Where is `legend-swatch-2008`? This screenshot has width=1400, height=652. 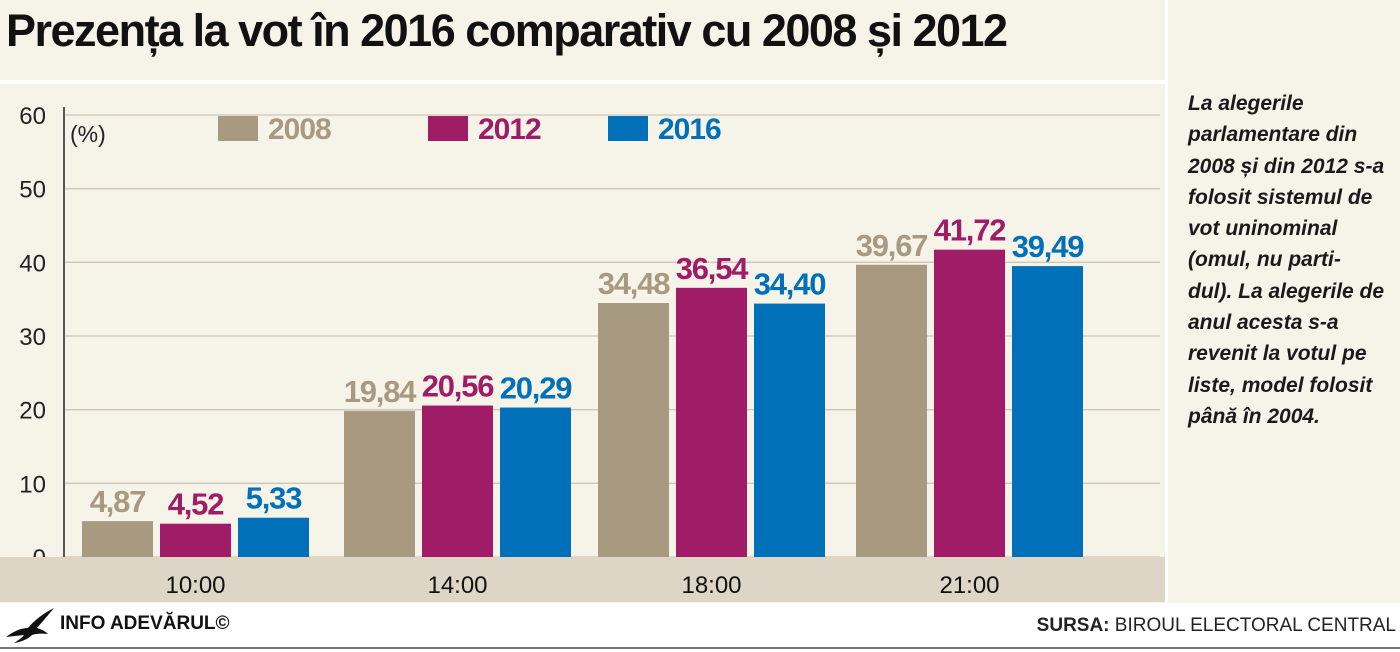 legend-swatch-2008 is located at coordinates (238, 128).